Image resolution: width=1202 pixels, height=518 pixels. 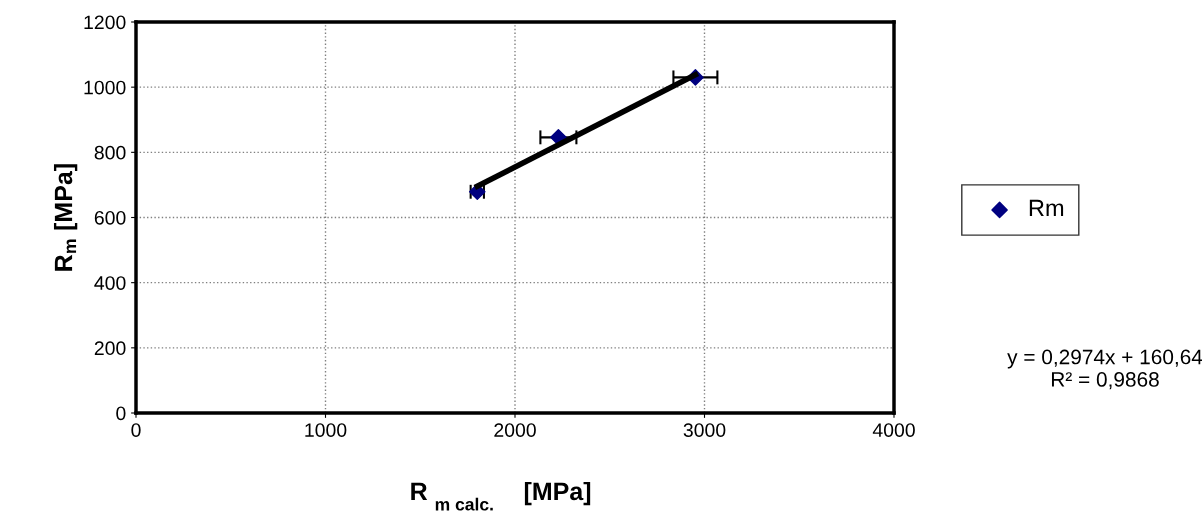 What do you see at coordinates (893, 430) in the screenshot?
I see `x-tick-label: 4000` at bounding box center [893, 430].